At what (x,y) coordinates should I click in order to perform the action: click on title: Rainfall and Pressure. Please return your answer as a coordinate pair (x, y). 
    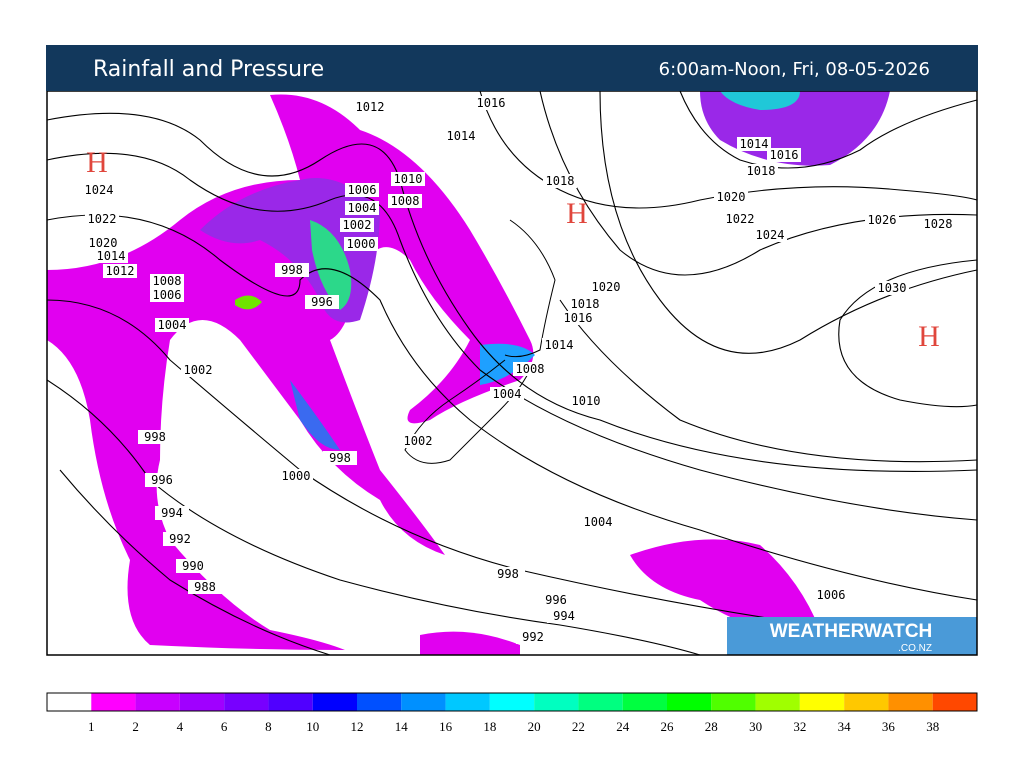
    Looking at the image, I should click on (208, 69).